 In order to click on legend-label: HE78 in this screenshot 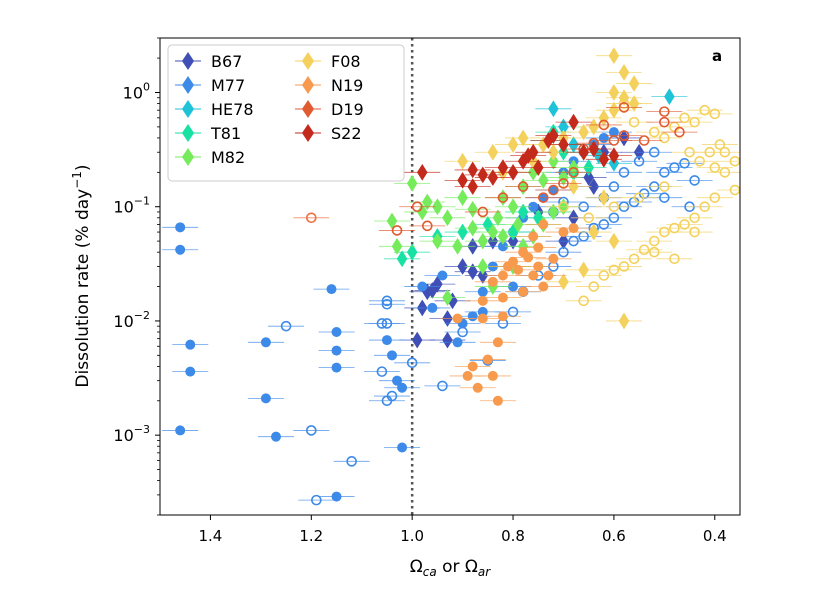, I will do `click(232, 109)`.